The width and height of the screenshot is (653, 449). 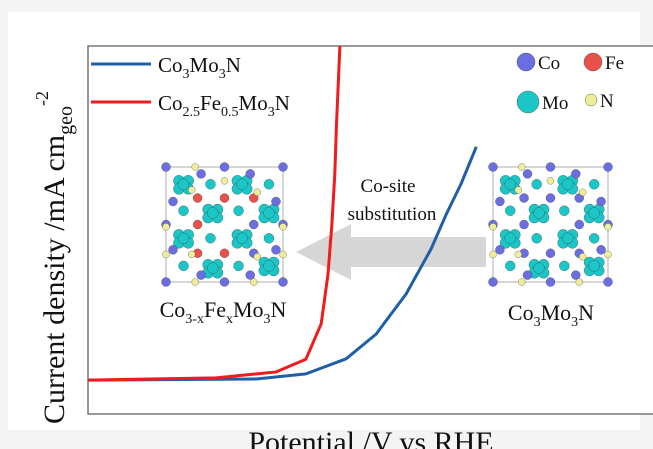 What do you see at coordinates (388, 186) in the screenshot?
I see `arrow-text-1: Co-site` at bounding box center [388, 186].